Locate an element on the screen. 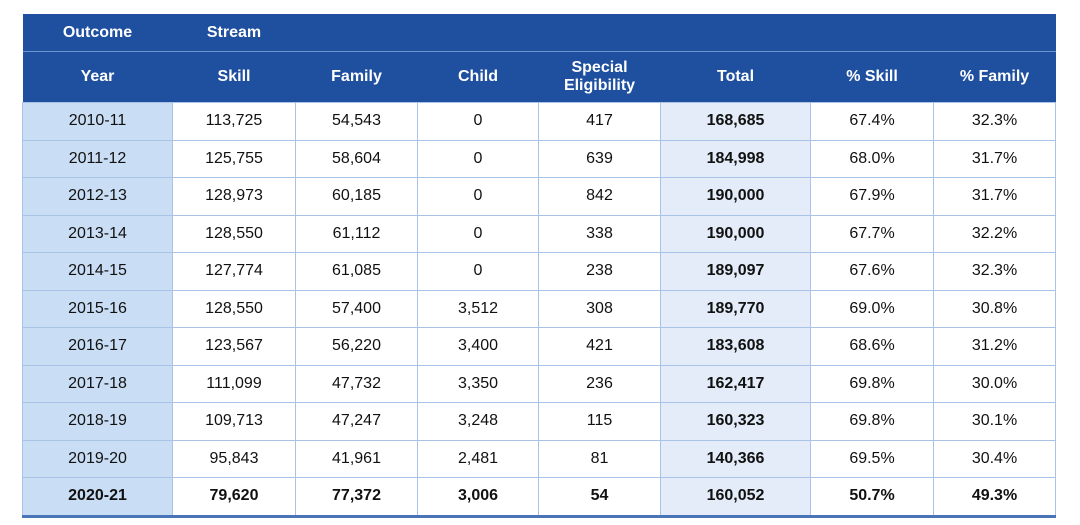 The width and height of the screenshot is (1080, 525). table-cell: 2019-20 is located at coordinates (97, 458).